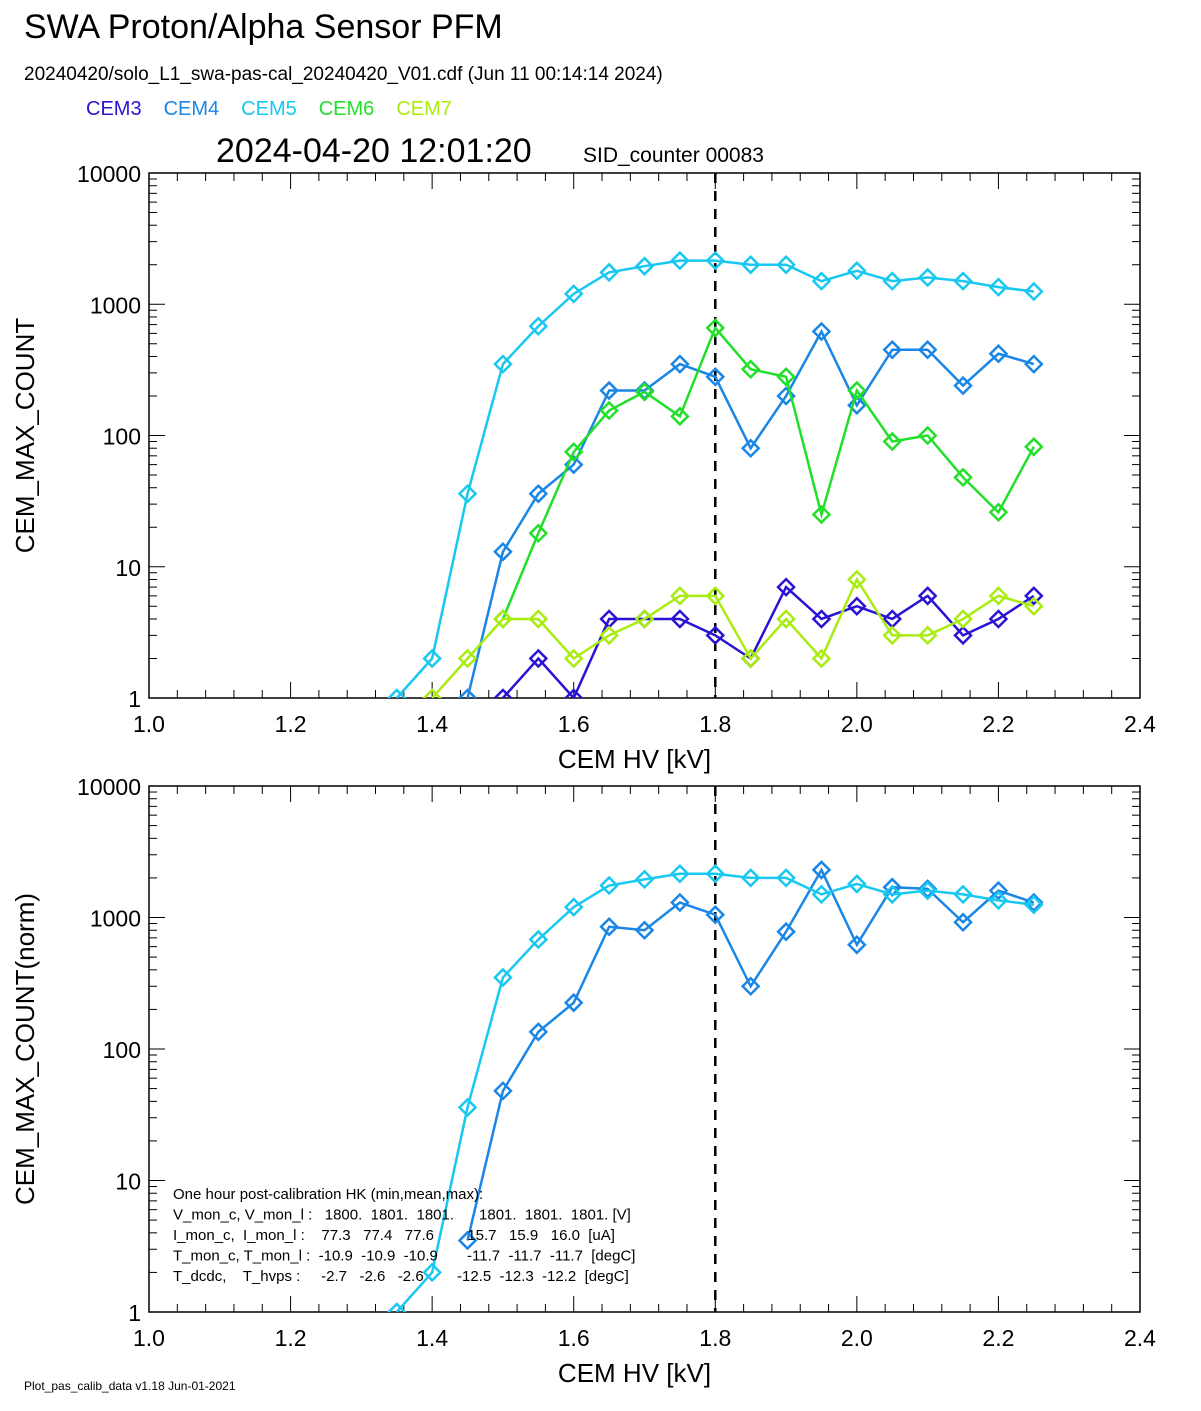  I want to click on y-tick-label: 10000, so click(109, 174).